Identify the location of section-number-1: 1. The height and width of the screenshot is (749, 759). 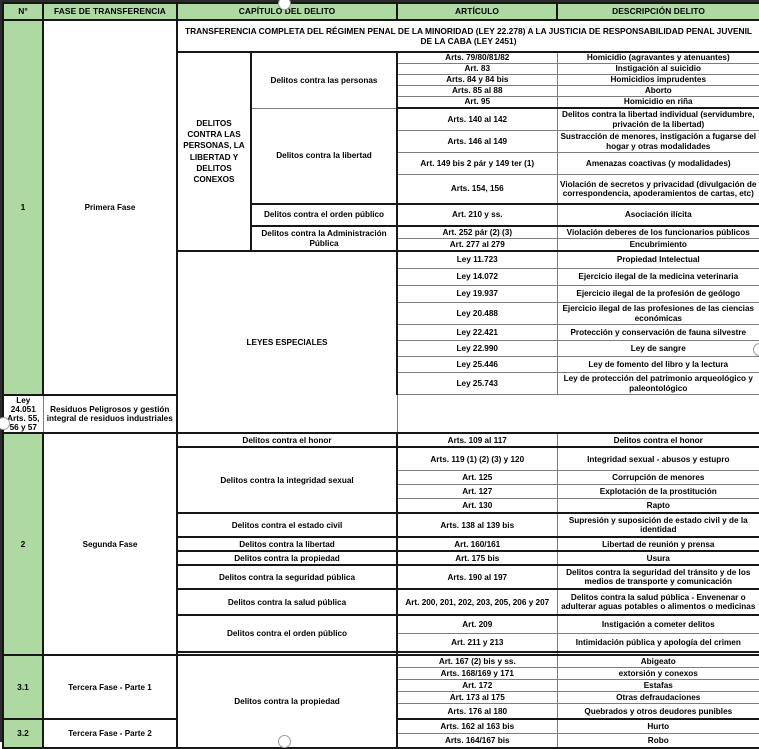
(23, 207).